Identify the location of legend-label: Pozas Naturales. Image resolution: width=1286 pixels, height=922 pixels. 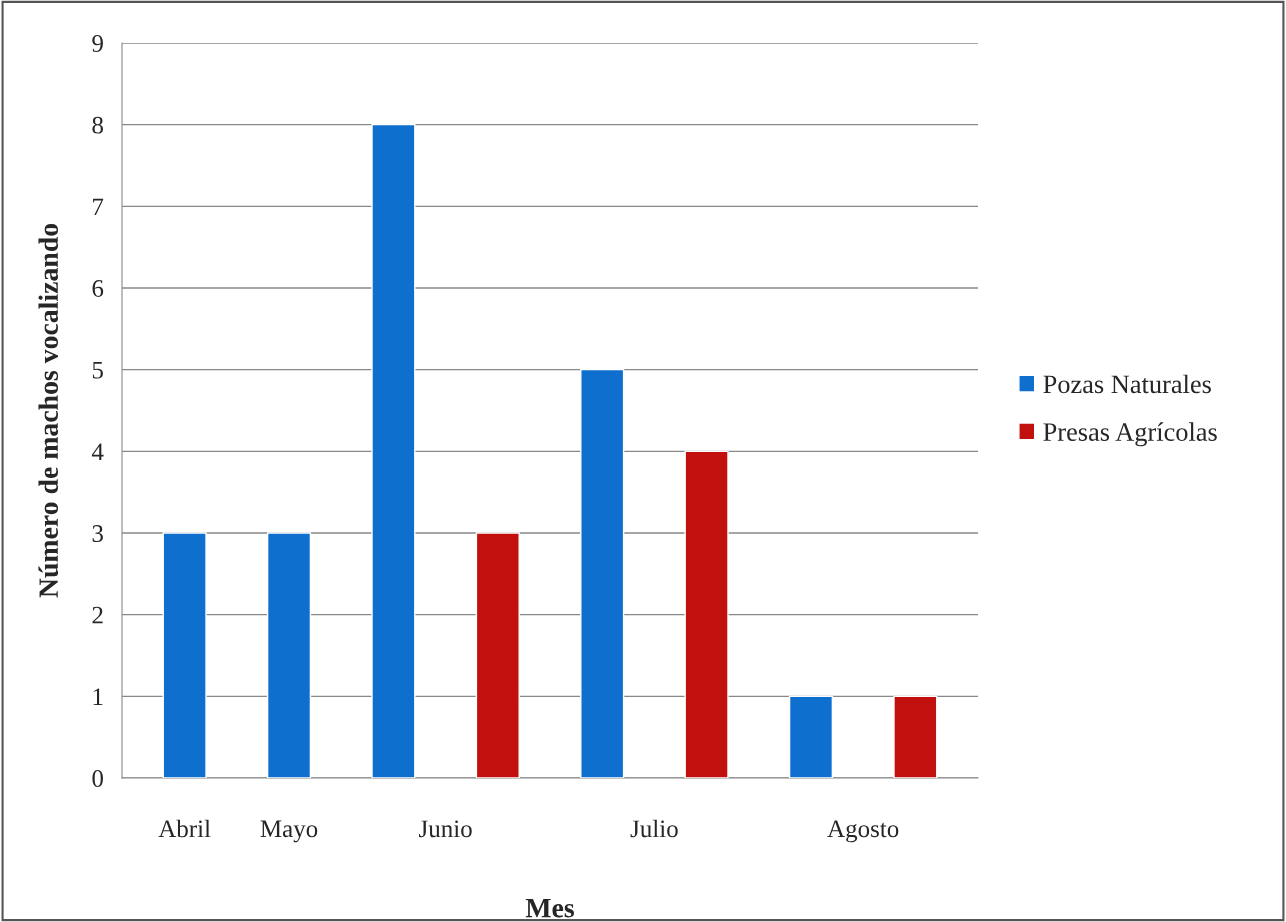
(1127, 384).